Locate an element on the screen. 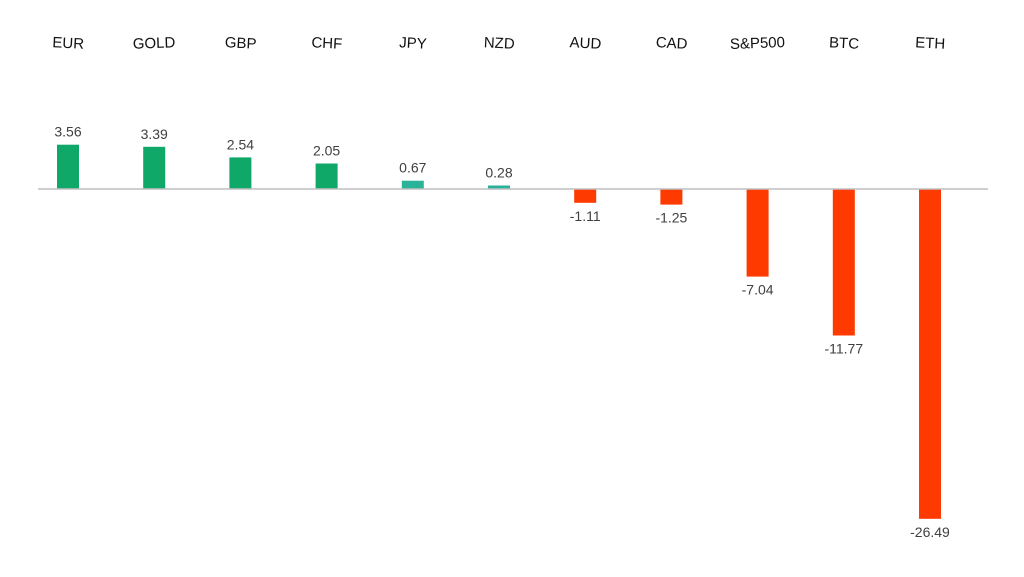 This screenshot has height=577, width=1024. bar-chf is located at coordinates (326, 176).